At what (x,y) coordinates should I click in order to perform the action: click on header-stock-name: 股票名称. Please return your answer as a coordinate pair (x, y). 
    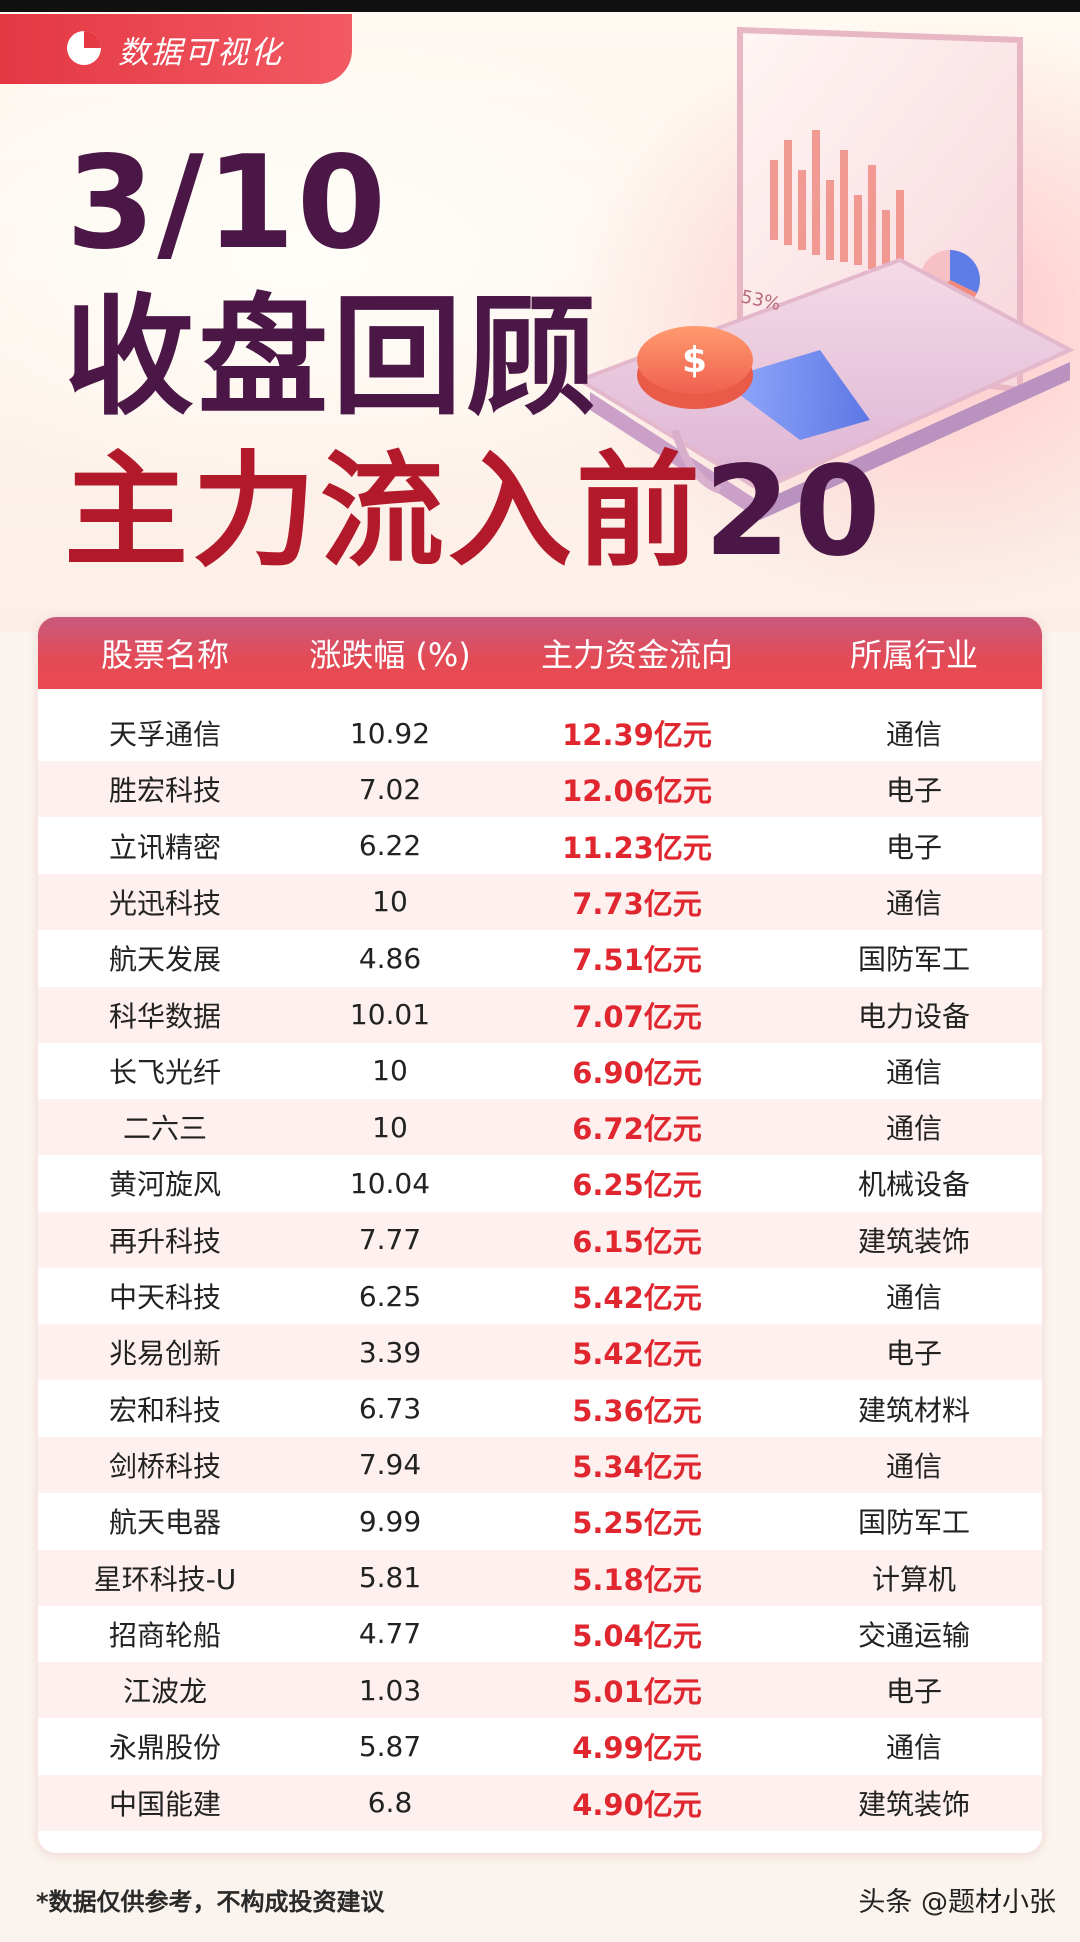
    Looking at the image, I should click on (164, 655).